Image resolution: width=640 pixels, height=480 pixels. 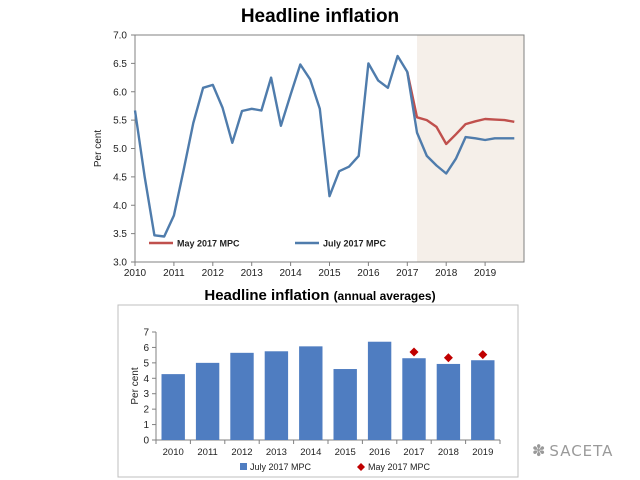 I want to click on y-tick-label: 5.0, so click(x=120, y=149).